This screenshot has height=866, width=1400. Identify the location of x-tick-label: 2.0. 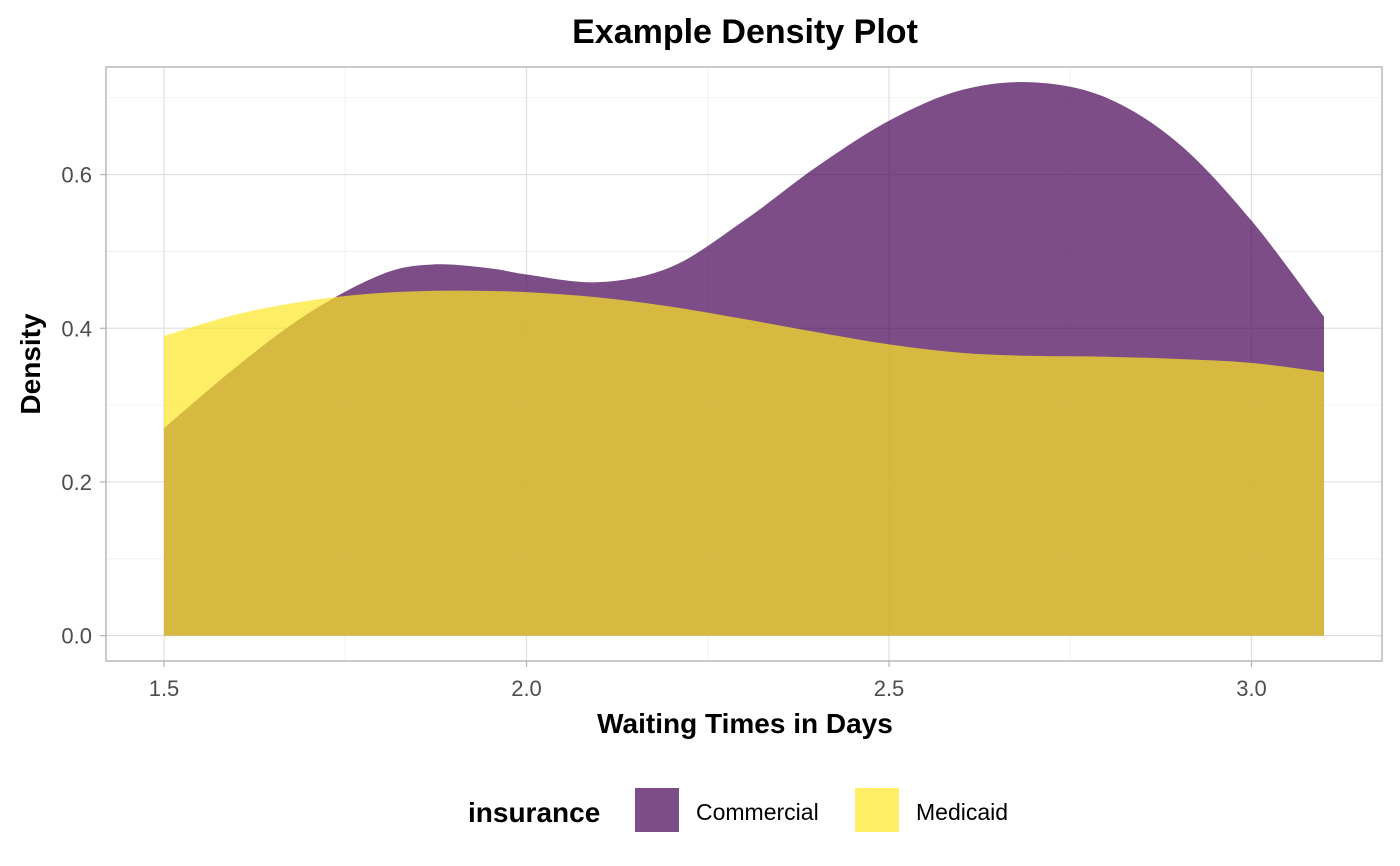
(526, 688).